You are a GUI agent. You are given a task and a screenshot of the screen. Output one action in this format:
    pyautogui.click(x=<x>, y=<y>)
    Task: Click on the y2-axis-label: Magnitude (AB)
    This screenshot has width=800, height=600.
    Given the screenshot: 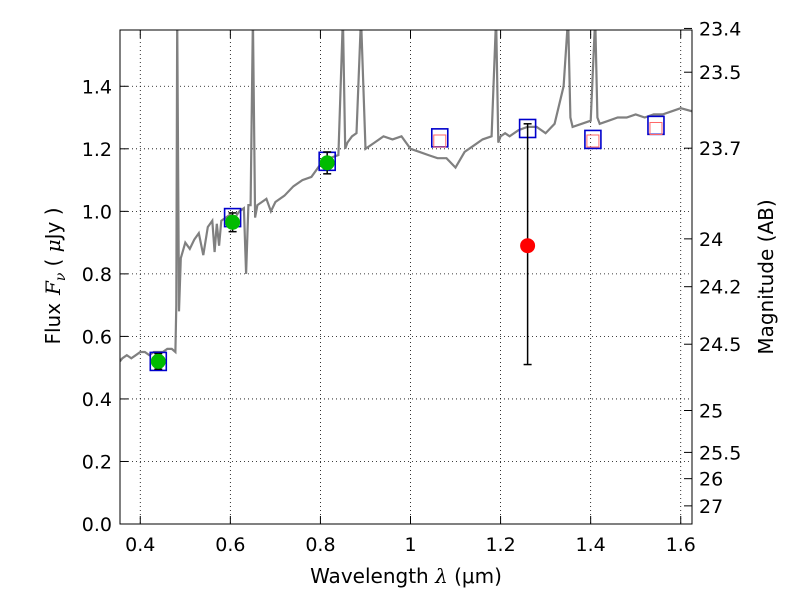 What is the action you would take?
    pyautogui.click(x=766, y=276)
    